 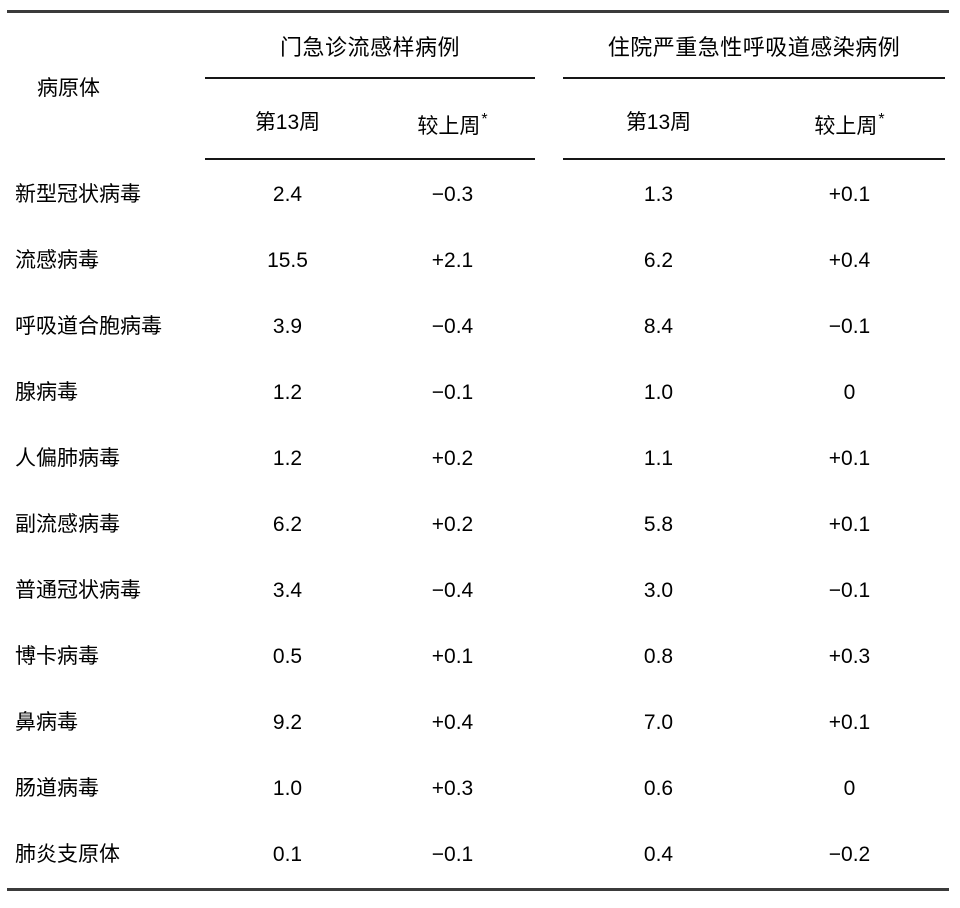 What do you see at coordinates (658, 788) in the screenshot?
I see `sari-week13-value: 0.6` at bounding box center [658, 788].